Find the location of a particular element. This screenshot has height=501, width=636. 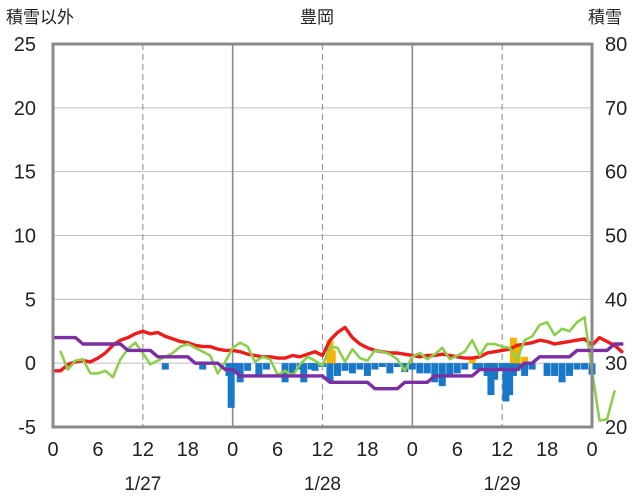

date-label: 1/27 is located at coordinates (142, 484).